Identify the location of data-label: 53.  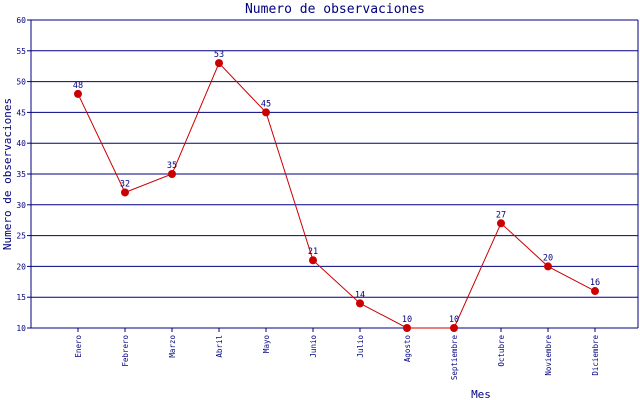
(219, 55).